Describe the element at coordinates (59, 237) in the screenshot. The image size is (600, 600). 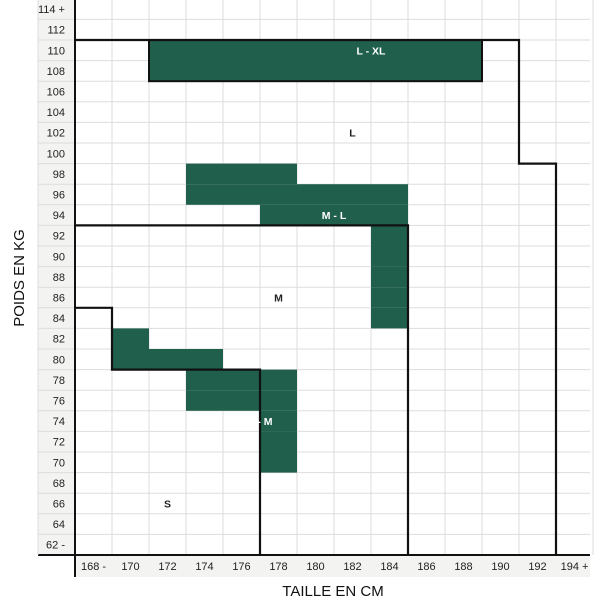
I see `y-tick-label: 92` at that location.